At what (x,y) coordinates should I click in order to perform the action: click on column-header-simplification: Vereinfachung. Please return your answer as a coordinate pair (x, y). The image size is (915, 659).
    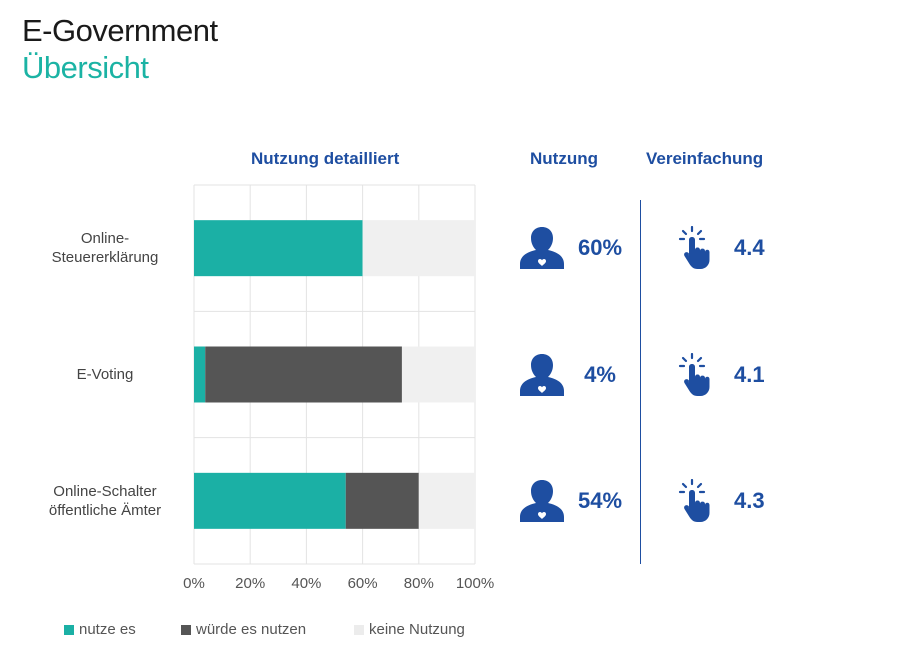
    Looking at the image, I should click on (705, 158).